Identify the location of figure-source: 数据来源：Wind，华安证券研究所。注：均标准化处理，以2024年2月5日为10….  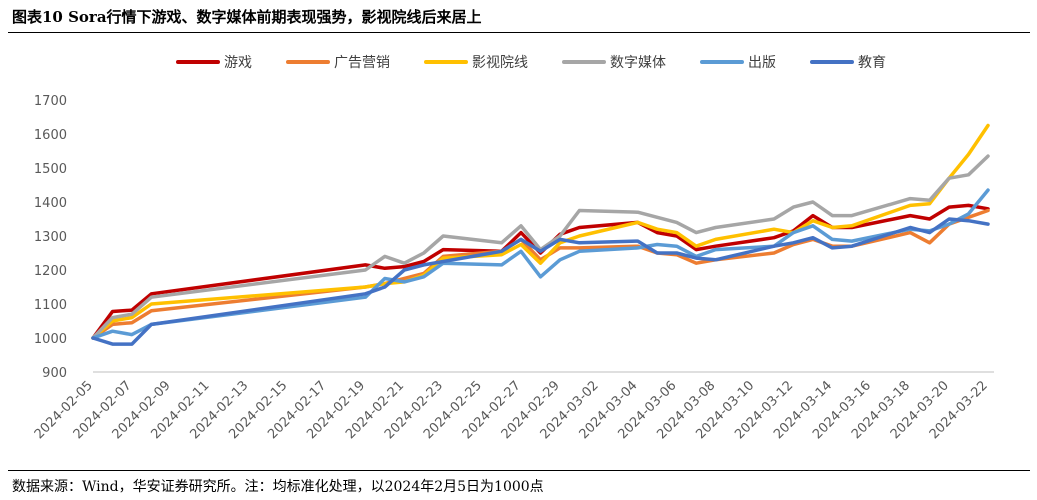
(278, 487).